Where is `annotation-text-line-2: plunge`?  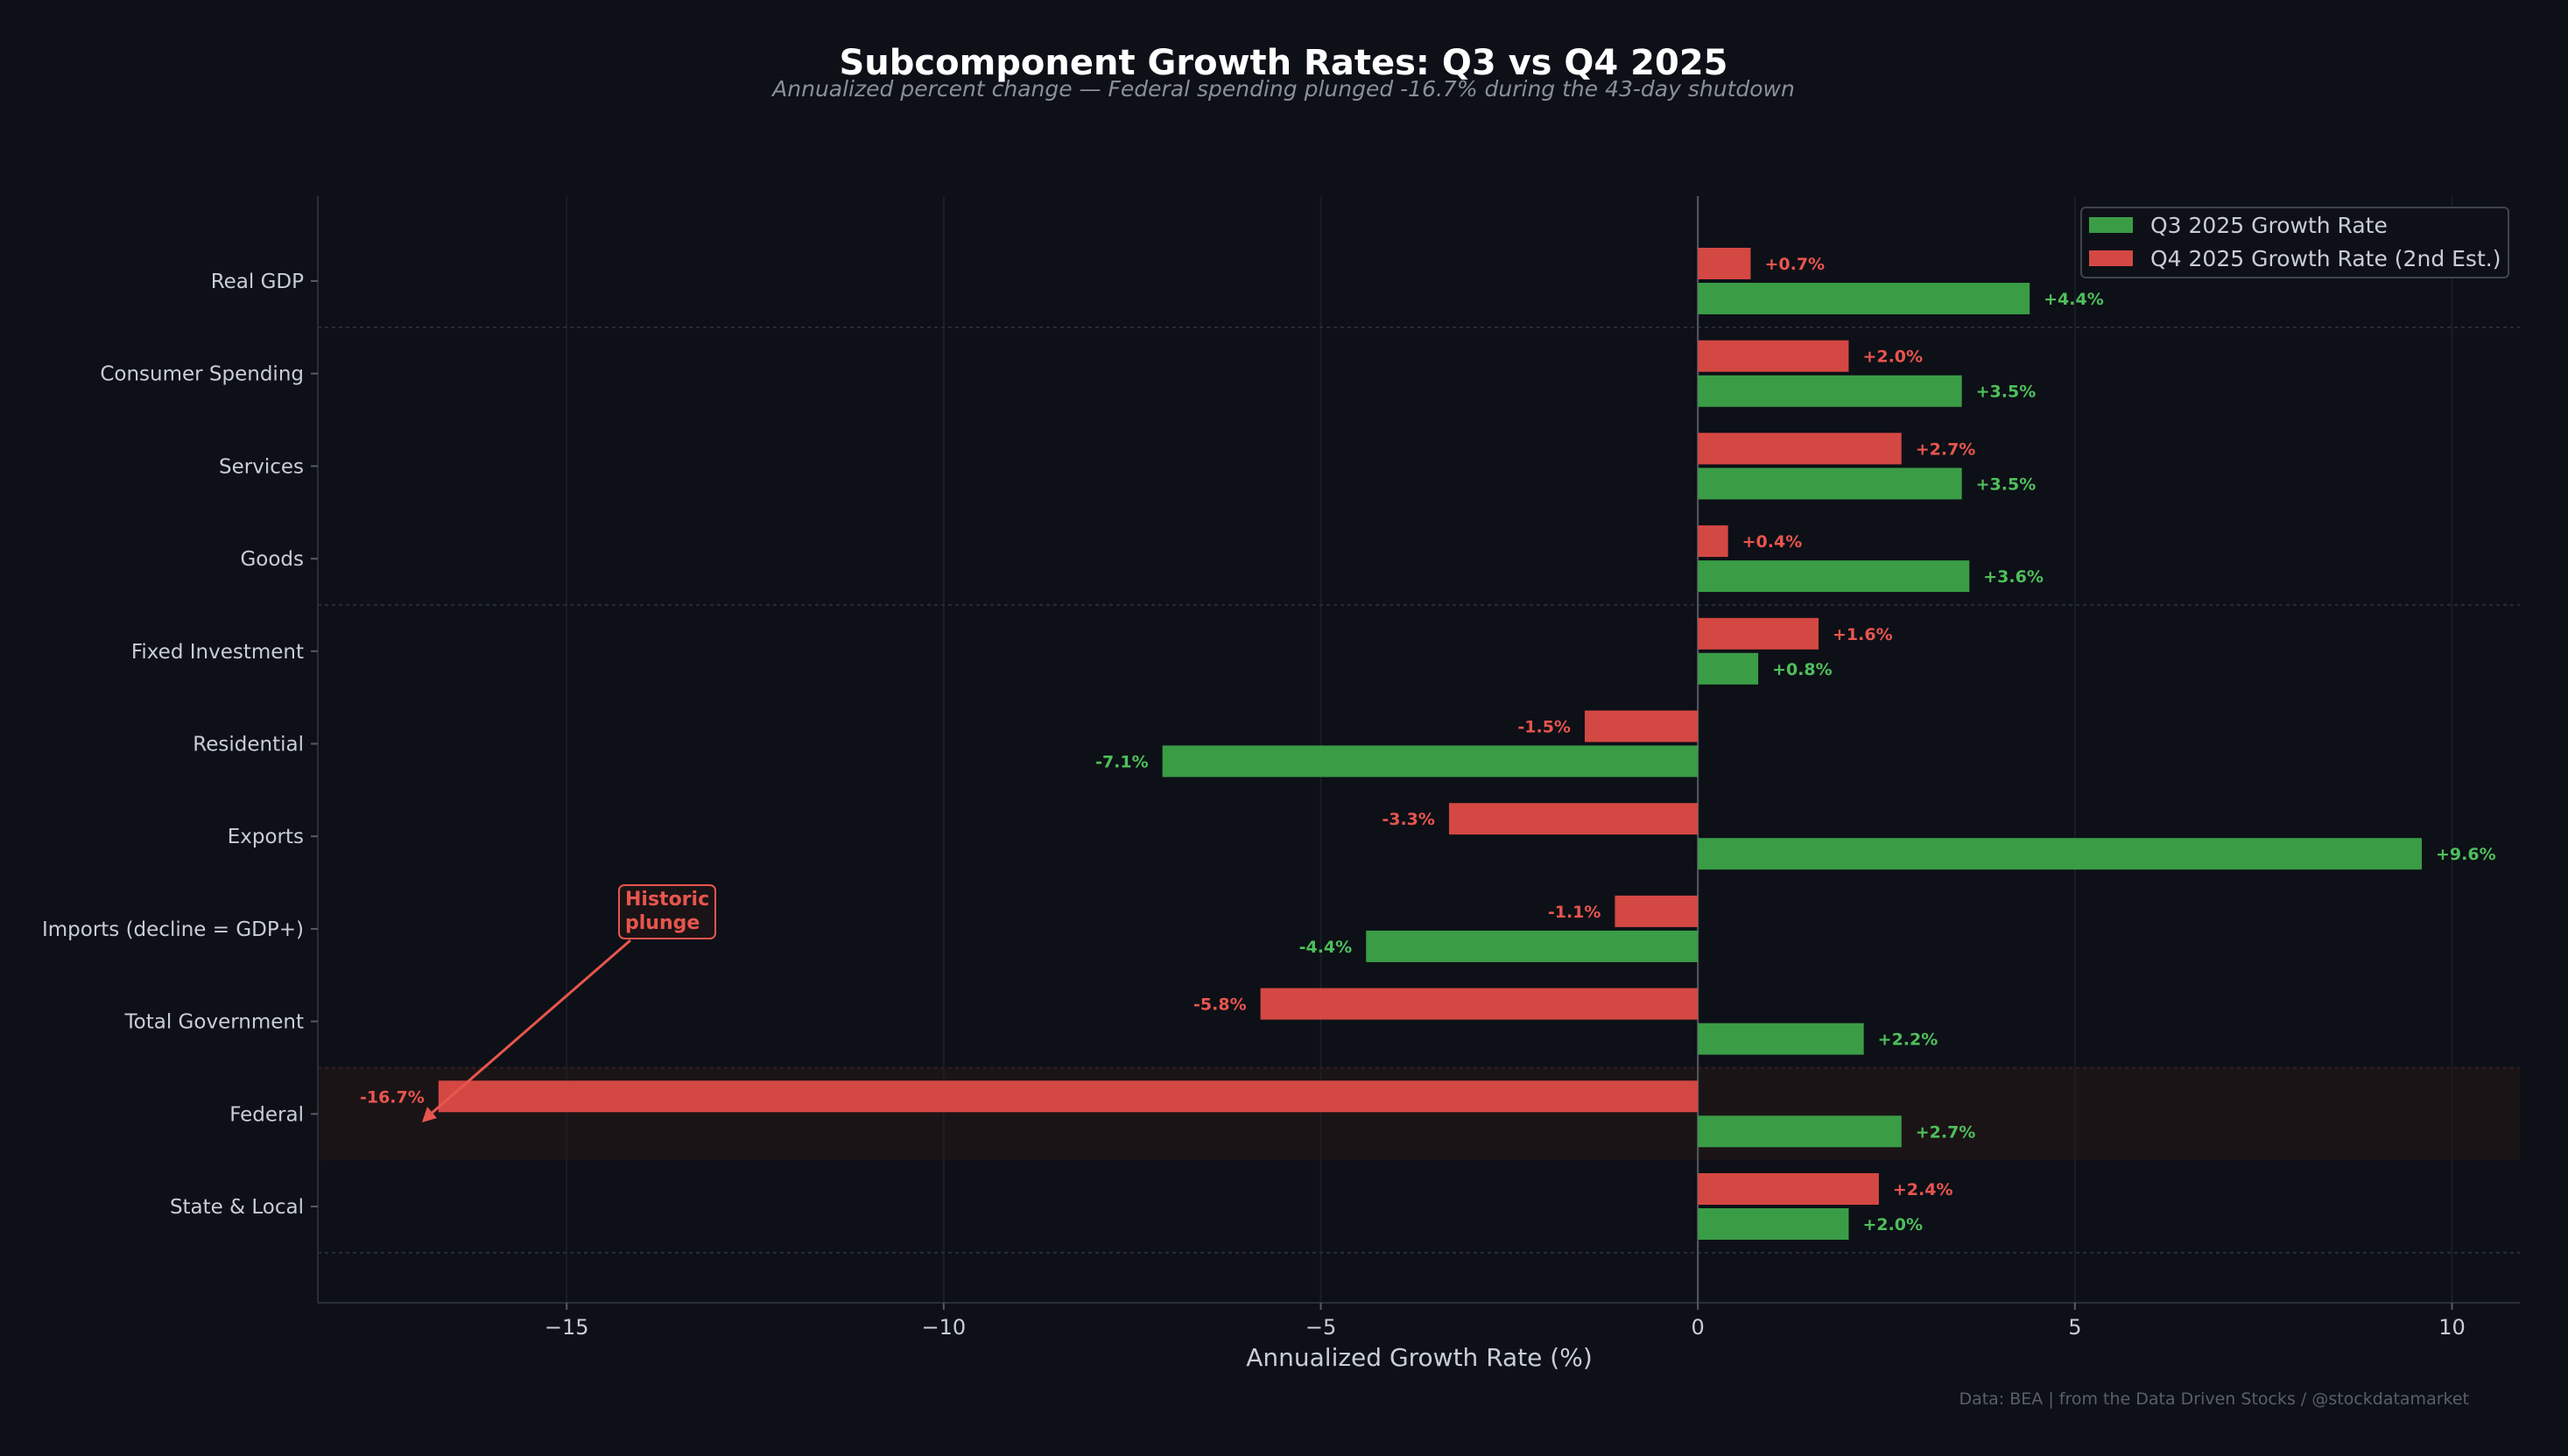 annotation-text-line-2: plunge is located at coordinates (662, 923).